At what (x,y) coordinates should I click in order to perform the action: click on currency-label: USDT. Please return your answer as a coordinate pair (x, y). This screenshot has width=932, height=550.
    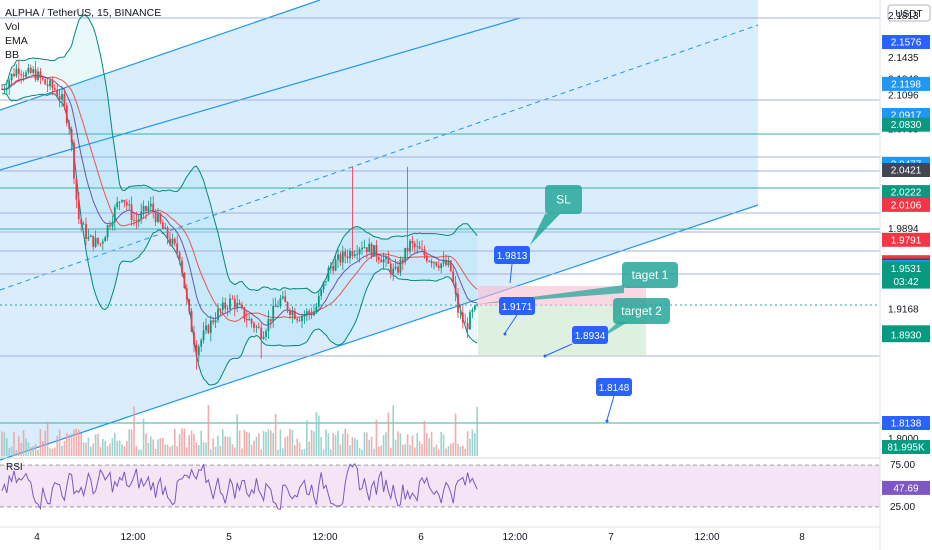
    Looking at the image, I should click on (908, 14).